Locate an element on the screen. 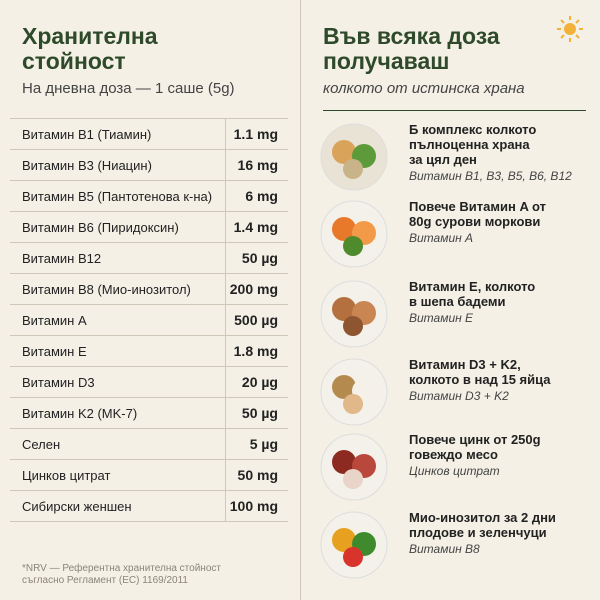  item-title-line: Витамин E, колкото is located at coordinates (472, 286).